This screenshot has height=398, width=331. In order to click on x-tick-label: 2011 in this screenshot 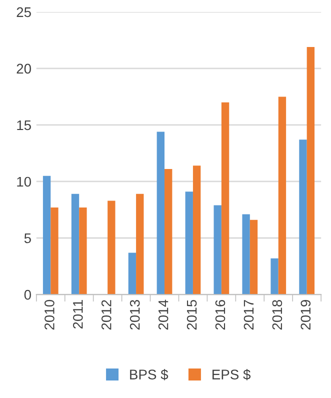, I will do `click(78, 314)`.